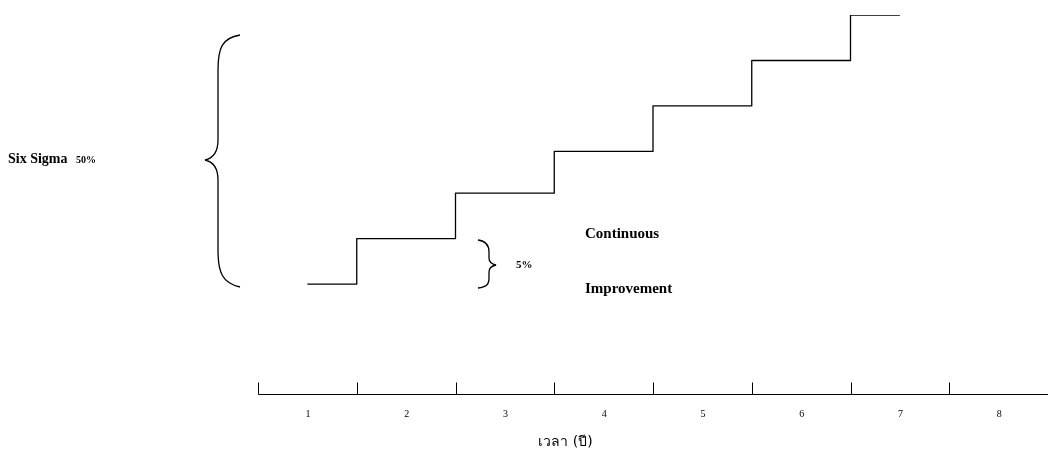 Image resolution: width=1048 pixels, height=474 pixels. I want to click on annotation: 5%, so click(524, 264).